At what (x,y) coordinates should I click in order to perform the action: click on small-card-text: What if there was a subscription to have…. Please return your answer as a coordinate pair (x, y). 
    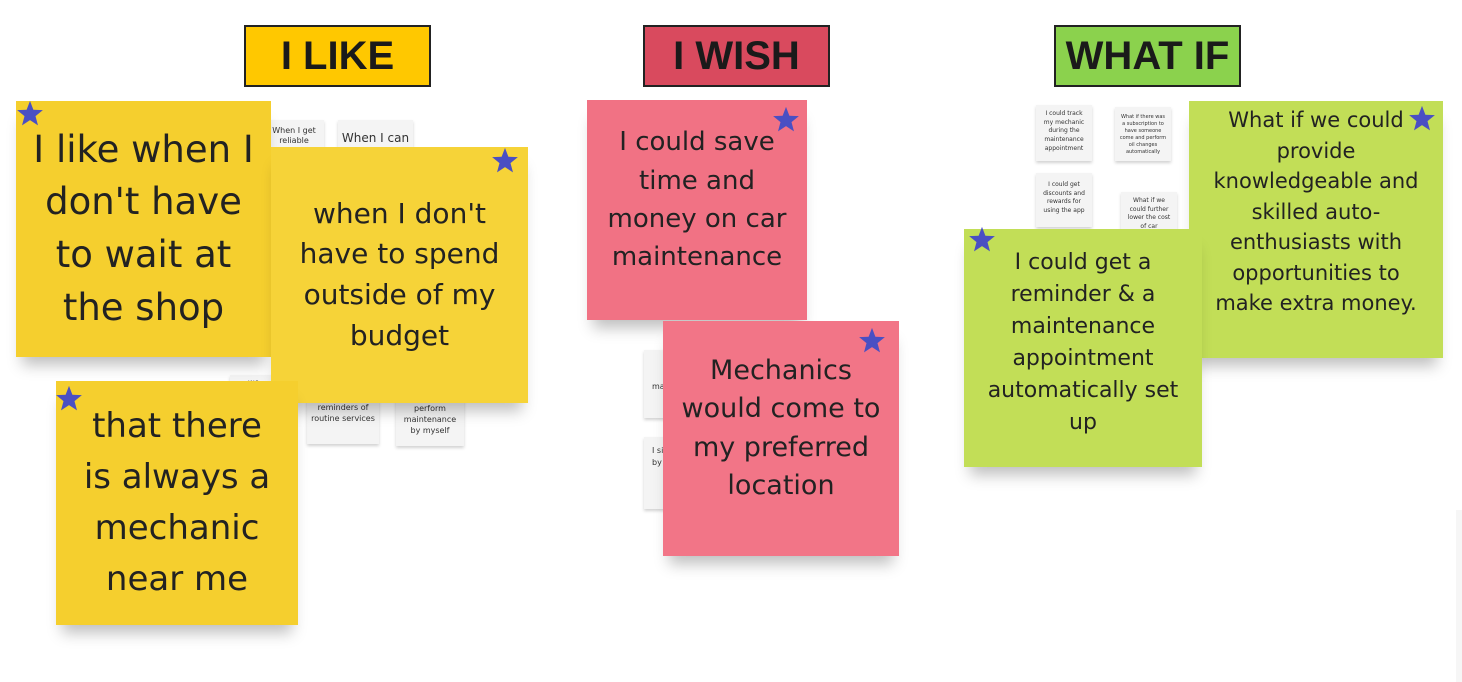
    Looking at the image, I should click on (1143, 134).